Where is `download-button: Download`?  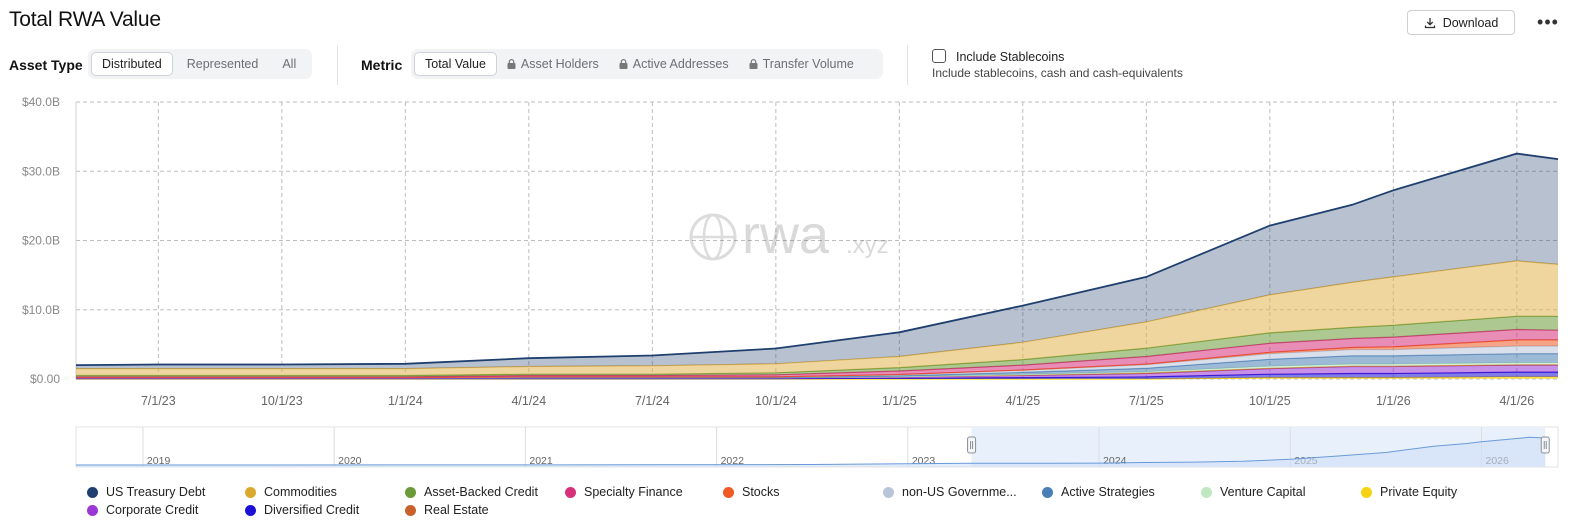 download-button: Download is located at coordinates (1461, 22).